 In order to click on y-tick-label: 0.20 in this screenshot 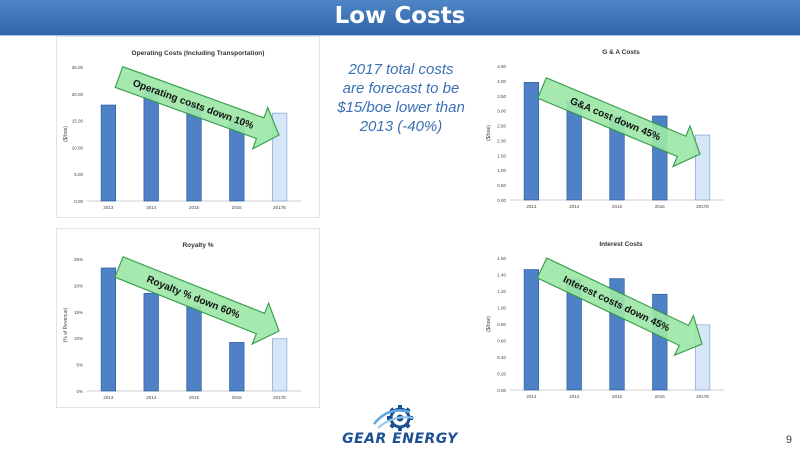, I will do `click(501, 374)`.